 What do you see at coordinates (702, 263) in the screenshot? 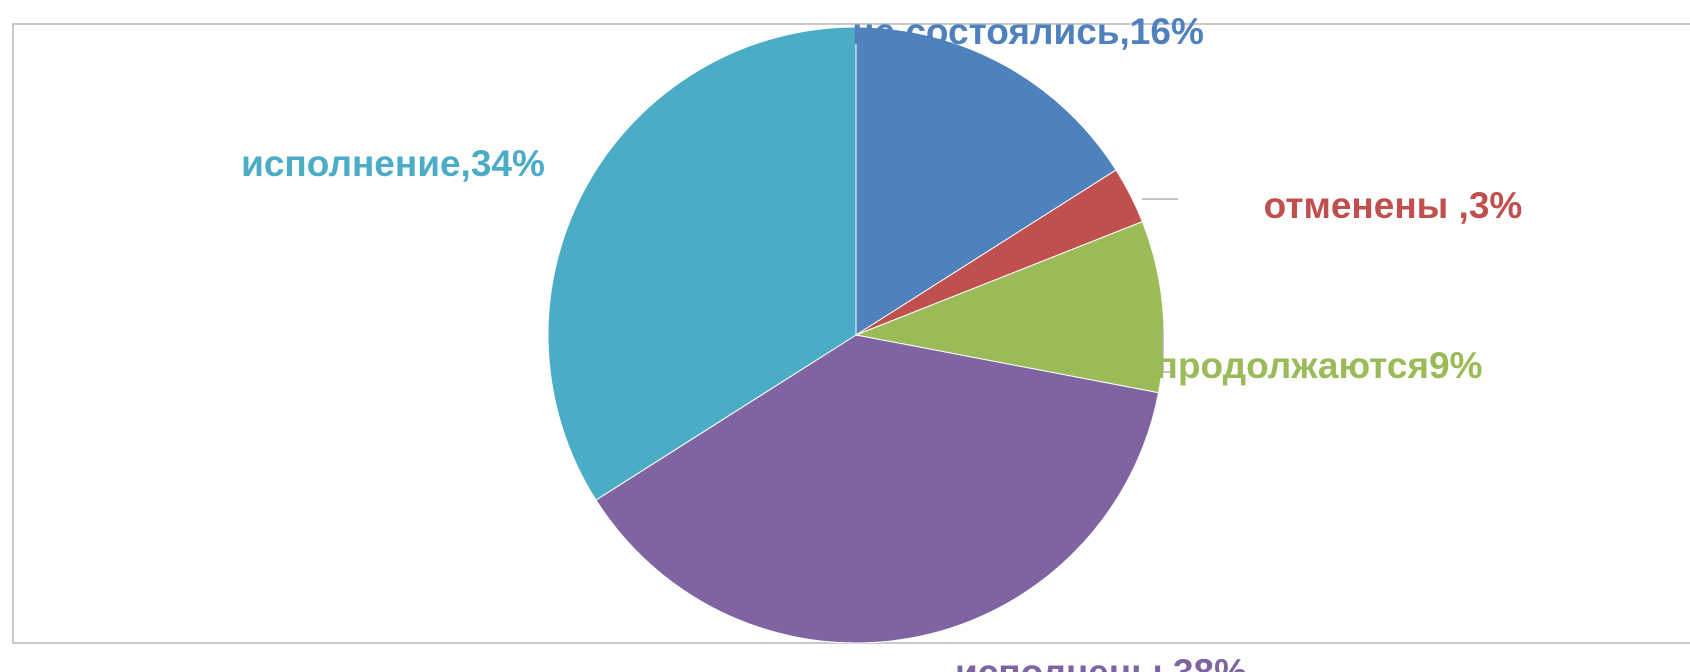
I see `pie-slice-ispolnenie` at bounding box center [702, 263].